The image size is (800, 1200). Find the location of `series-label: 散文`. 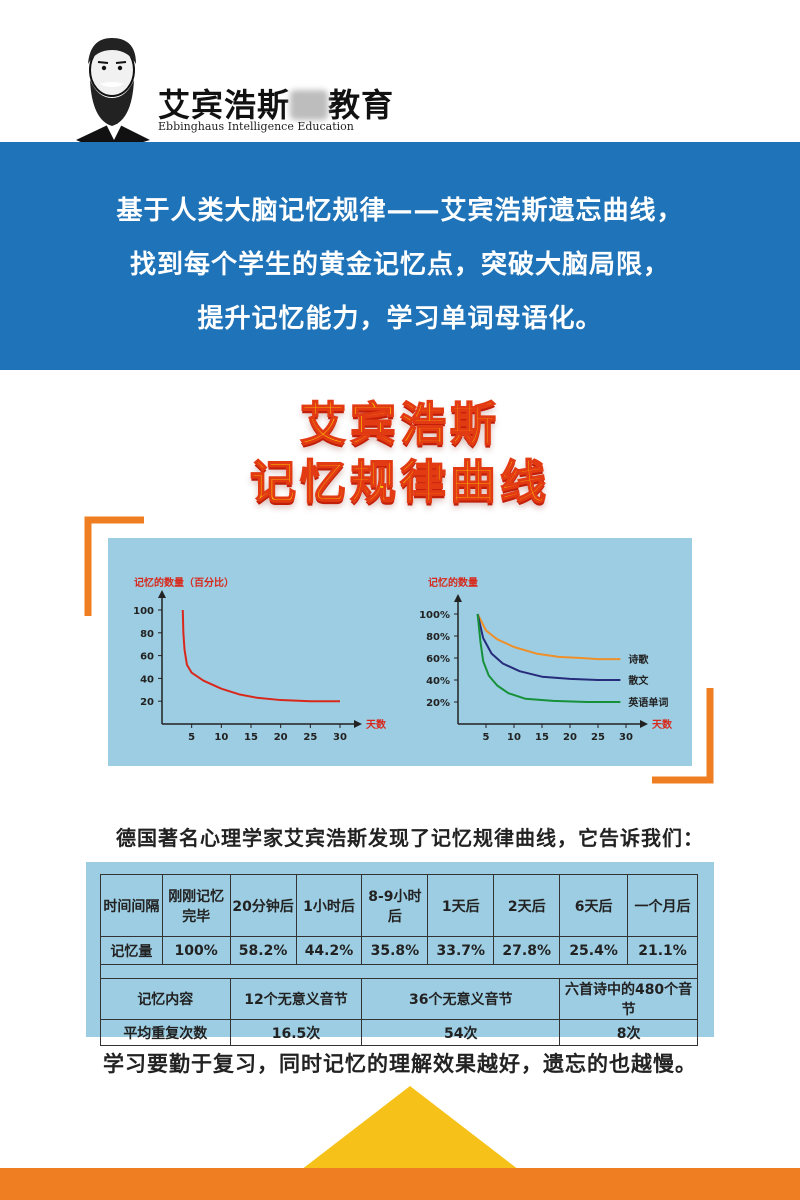

series-label: 散文 is located at coordinates (638, 680).